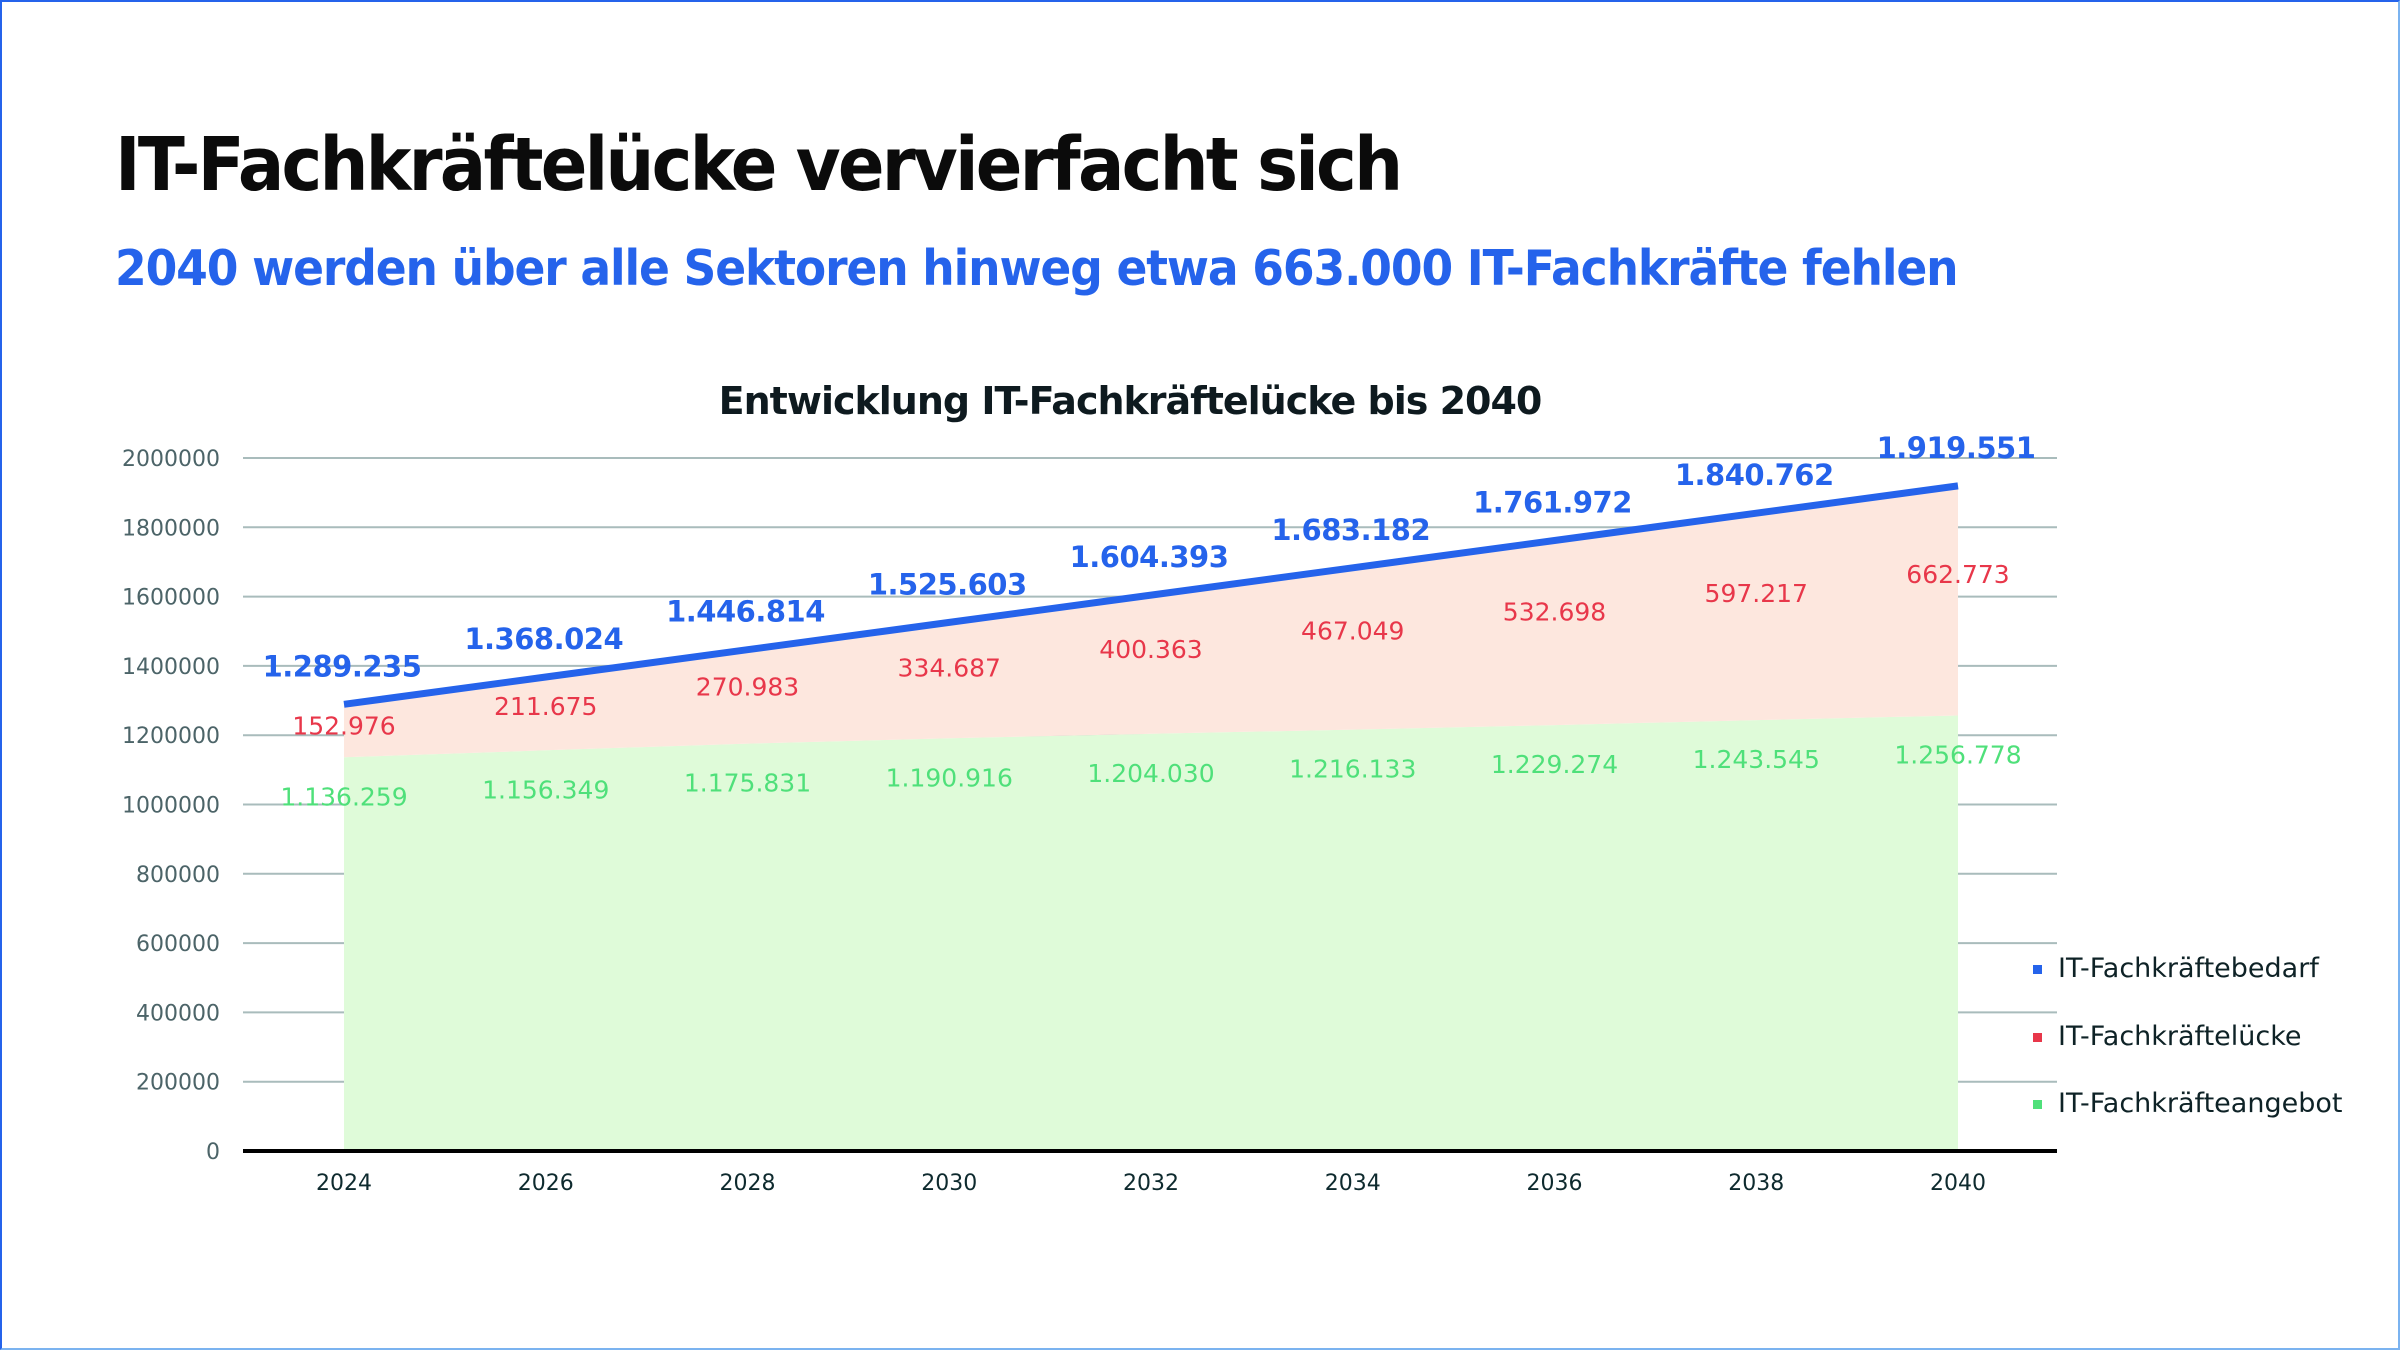 Image resolution: width=2400 pixels, height=1350 pixels. Describe the element at coordinates (1552, 502) in the screenshot. I see `demand-data-label: 1.761.972` at that location.